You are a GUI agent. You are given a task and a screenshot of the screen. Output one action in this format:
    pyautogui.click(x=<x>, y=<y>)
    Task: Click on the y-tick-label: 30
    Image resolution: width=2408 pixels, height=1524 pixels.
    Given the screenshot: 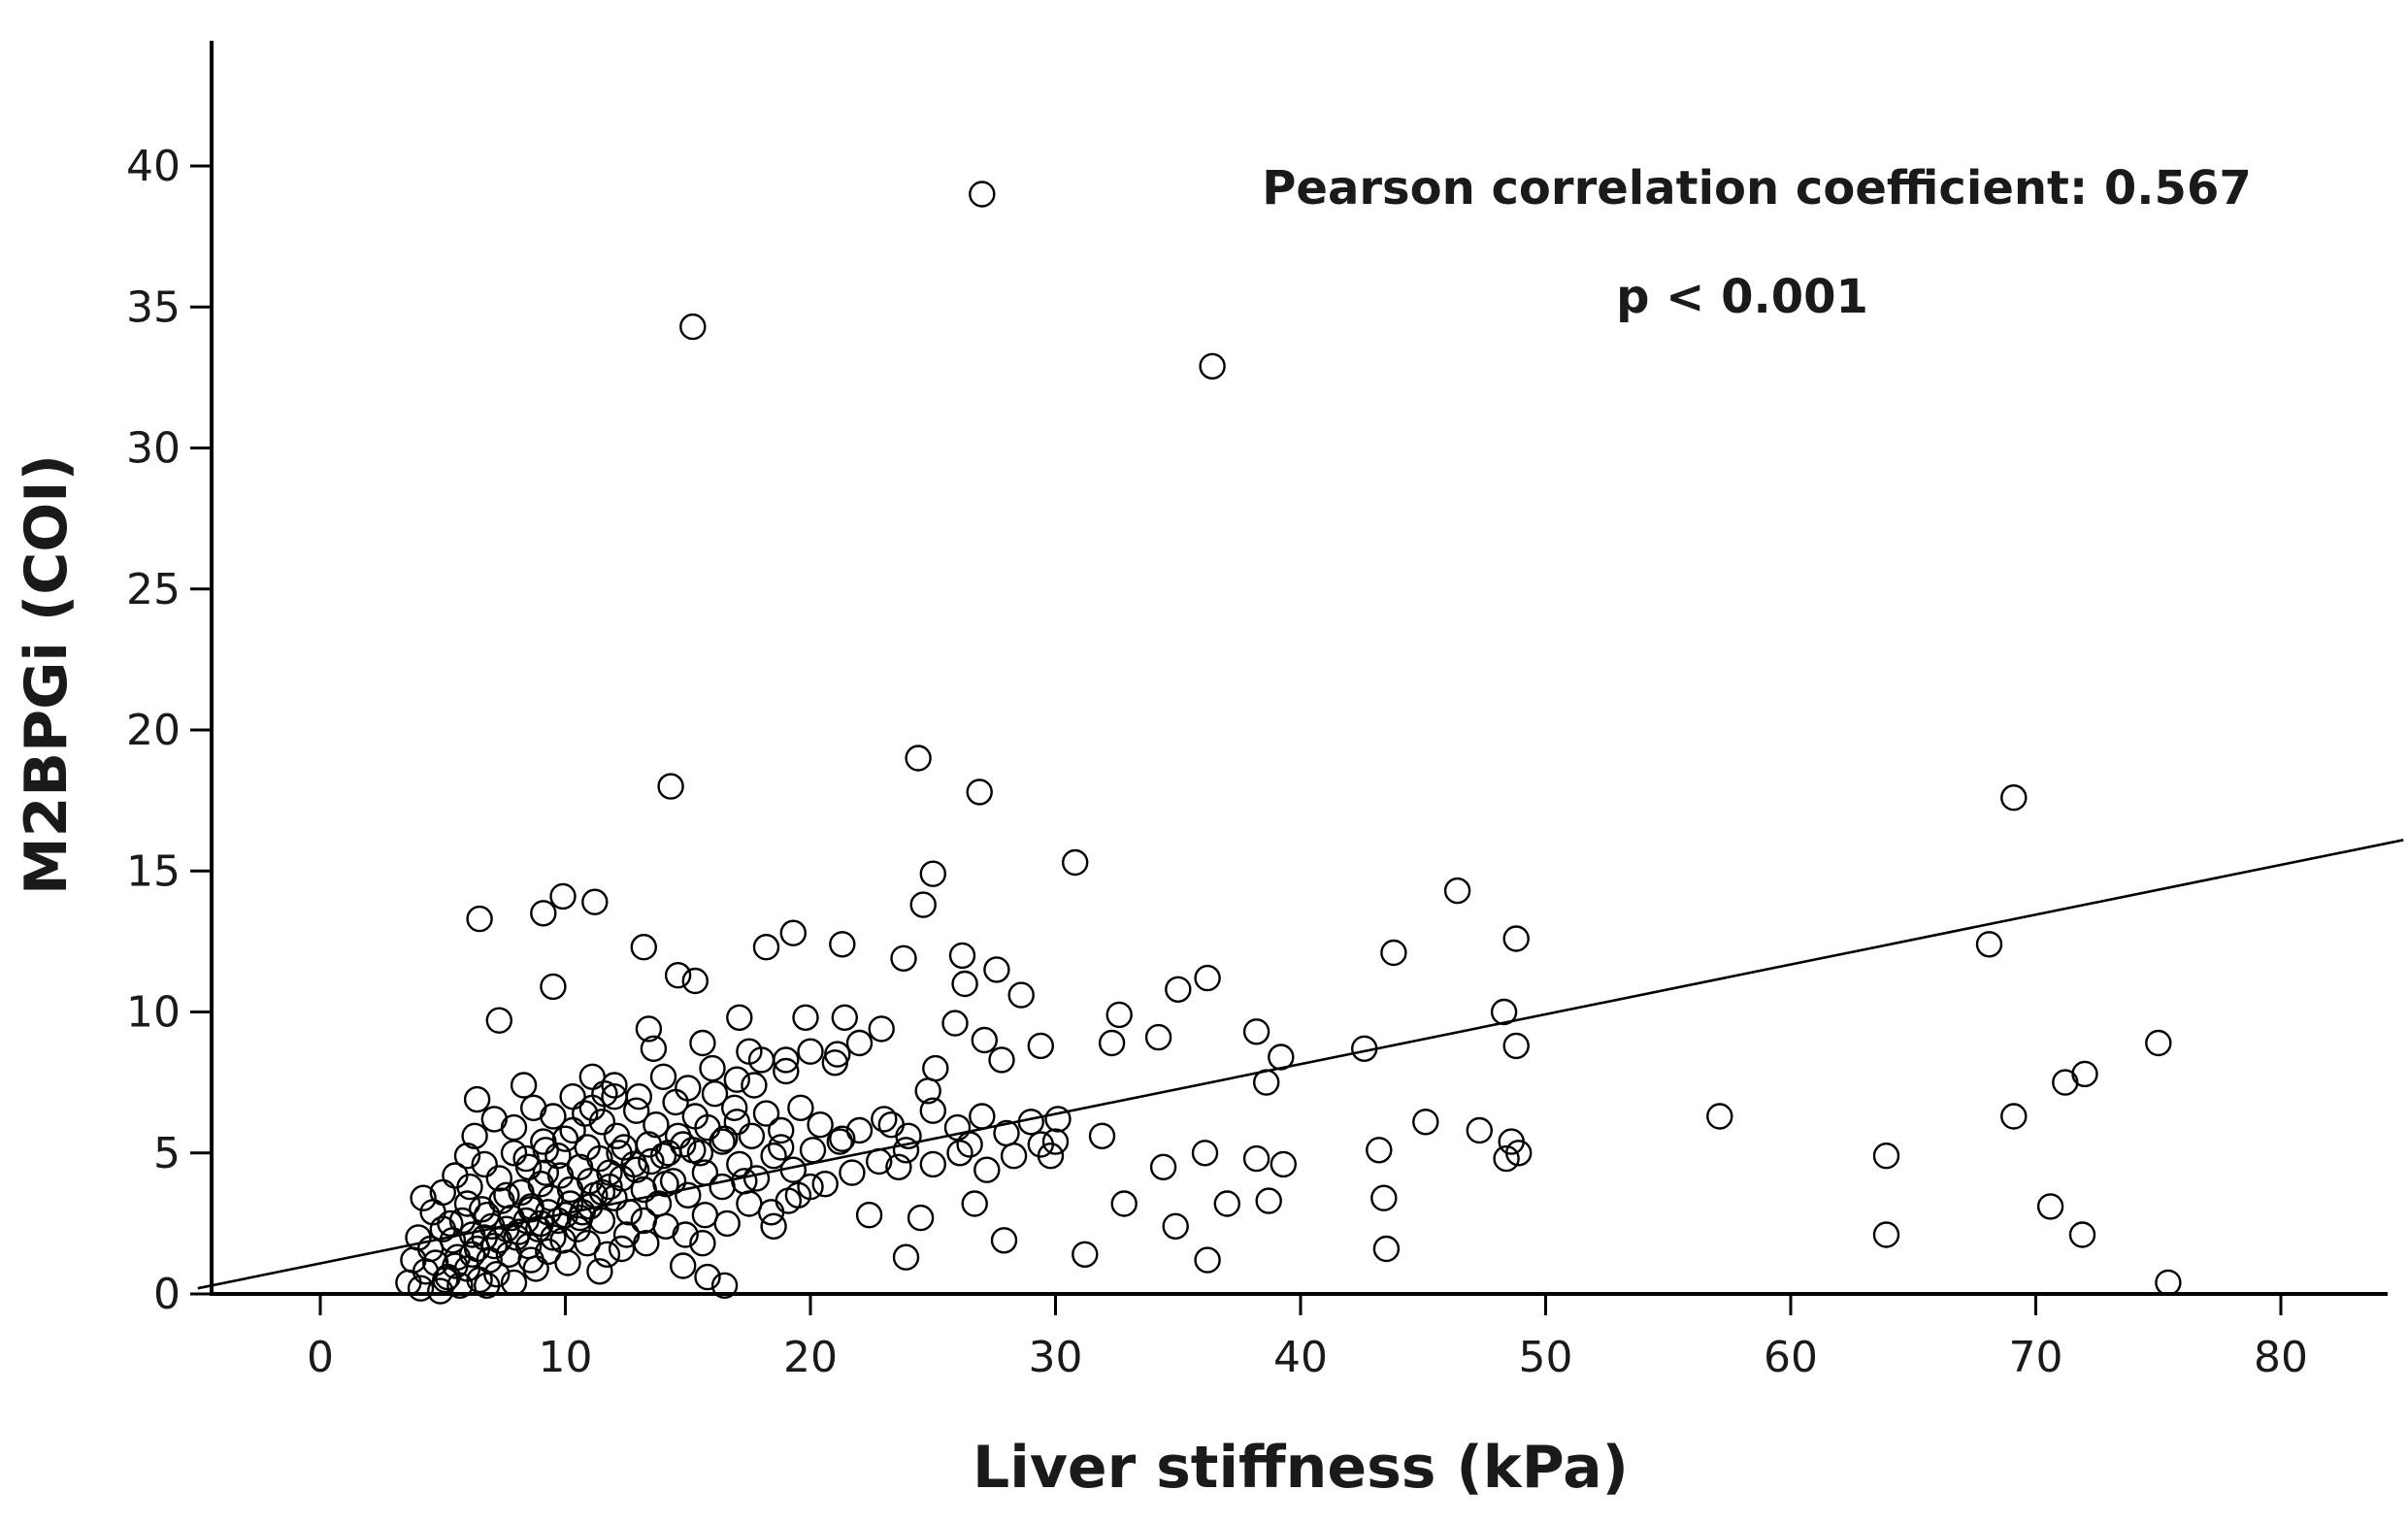 What is the action you would take?
    pyautogui.click(x=153, y=449)
    